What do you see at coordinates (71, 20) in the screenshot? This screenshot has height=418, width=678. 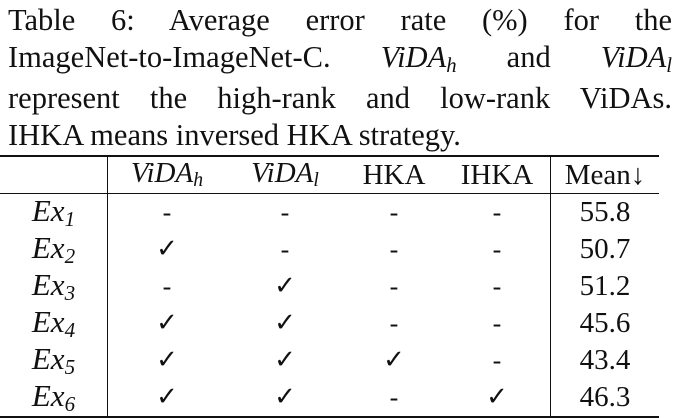 I see `caption-label: Table 6:` at bounding box center [71, 20].